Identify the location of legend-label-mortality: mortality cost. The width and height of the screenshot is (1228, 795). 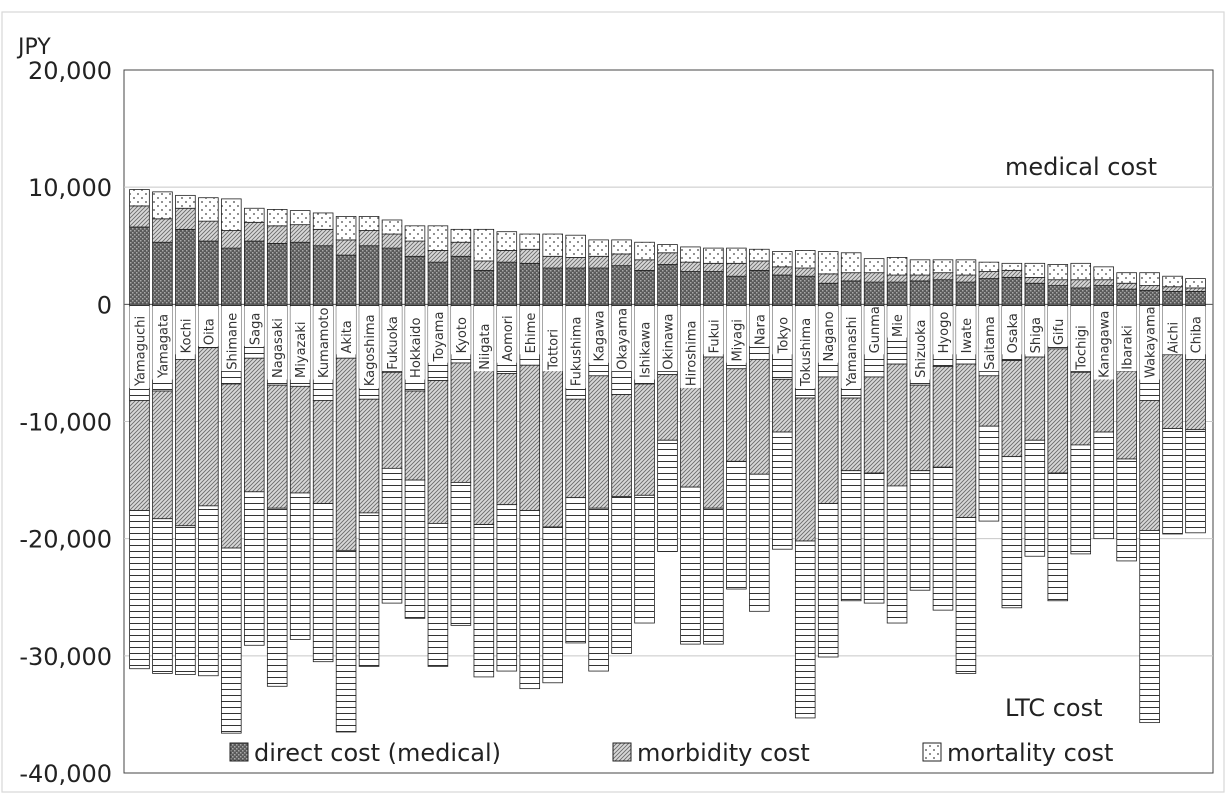
(1030, 753).